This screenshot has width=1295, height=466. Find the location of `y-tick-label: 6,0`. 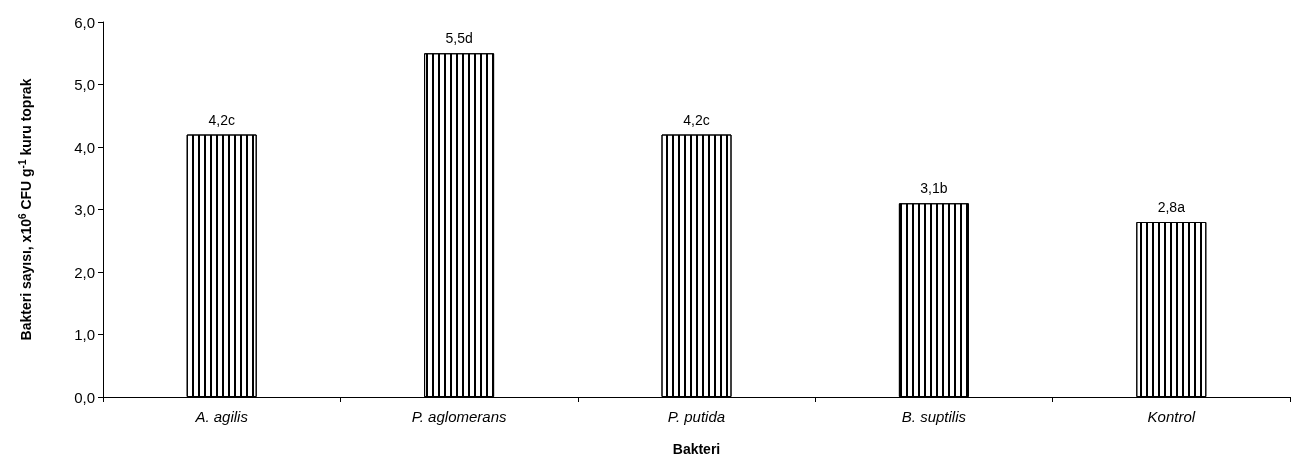

y-tick-label: 6,0 is located at coordinates (84, 22).